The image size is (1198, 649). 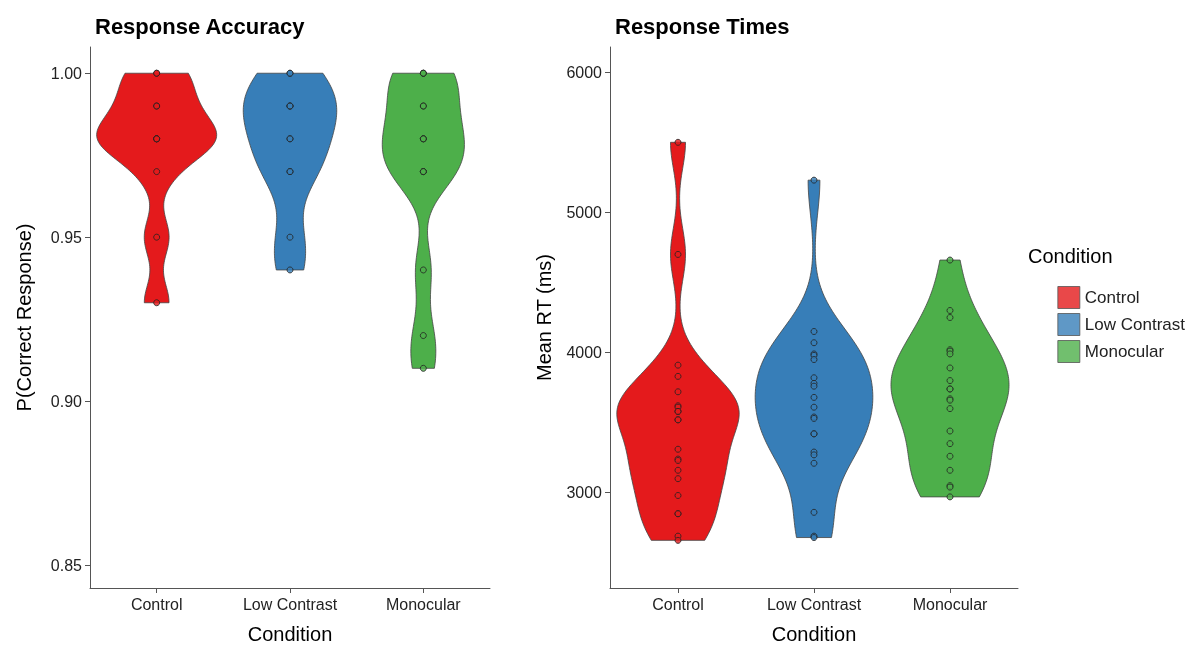 What do you see at coordinates (584, 353) in the screenshot?
I see `y-tick-label: 4000` at bounding box center [584, 353].